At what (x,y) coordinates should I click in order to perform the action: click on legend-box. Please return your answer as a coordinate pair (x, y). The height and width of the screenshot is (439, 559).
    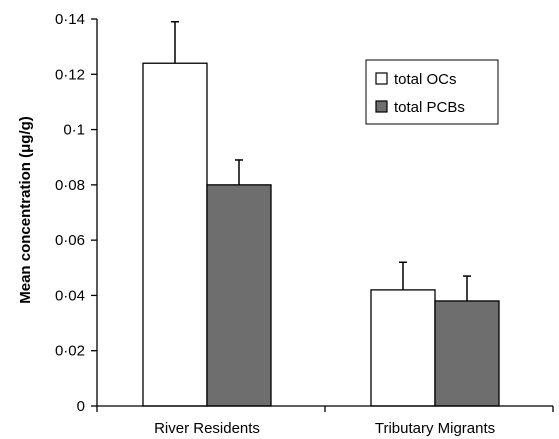
    Looking at the image, I should click on (432, 92).